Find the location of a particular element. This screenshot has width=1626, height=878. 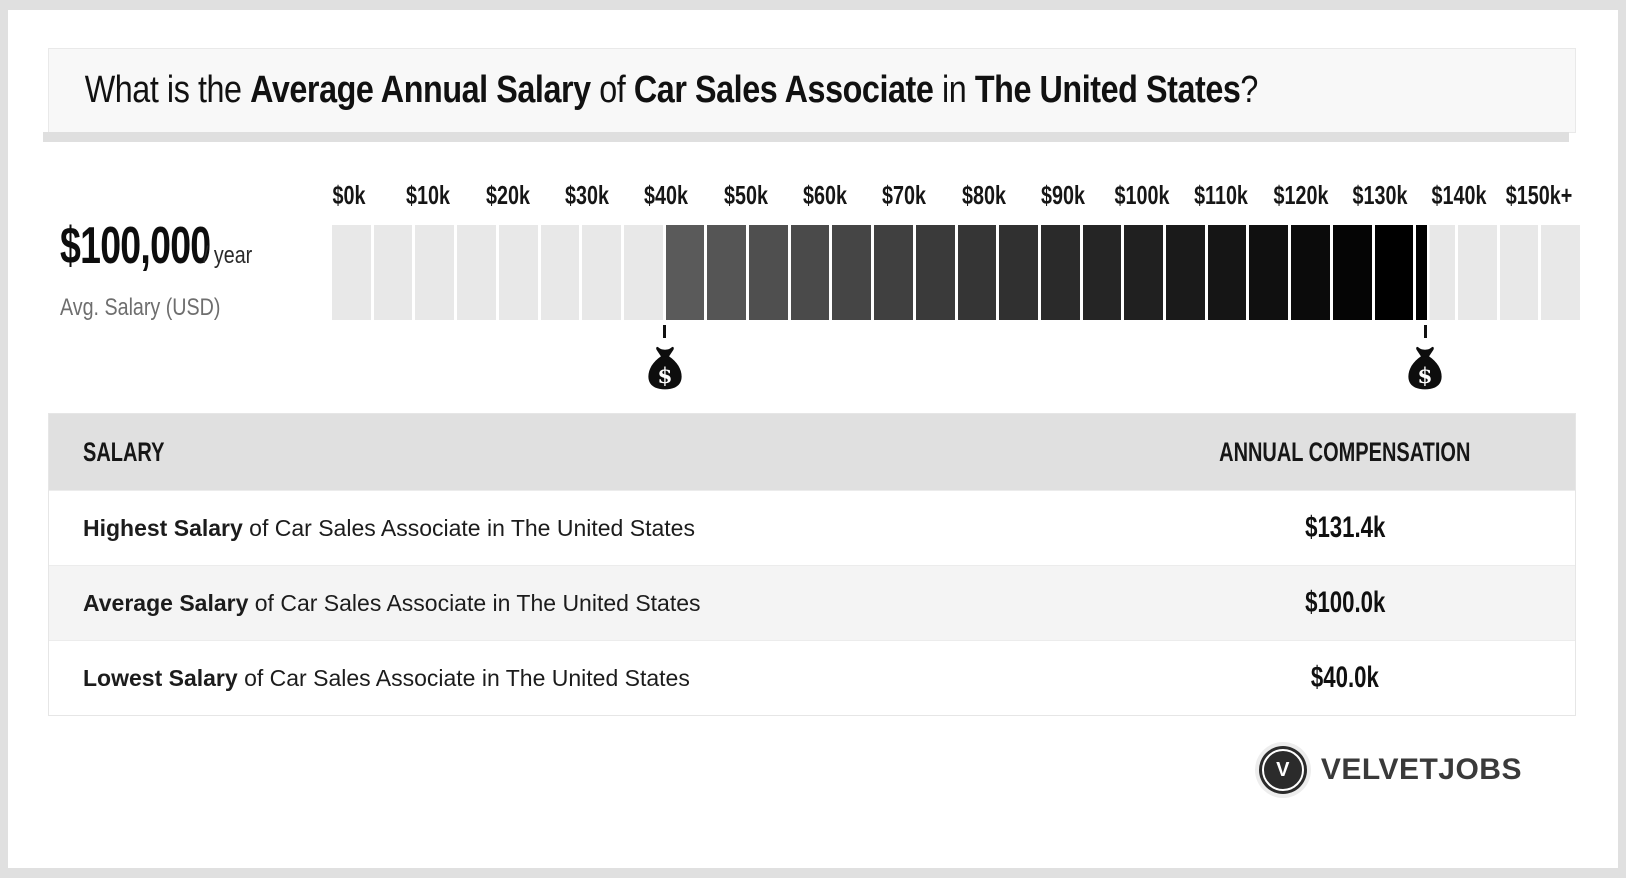

salary-markers: $ $ is located at coordinates (956, 362).